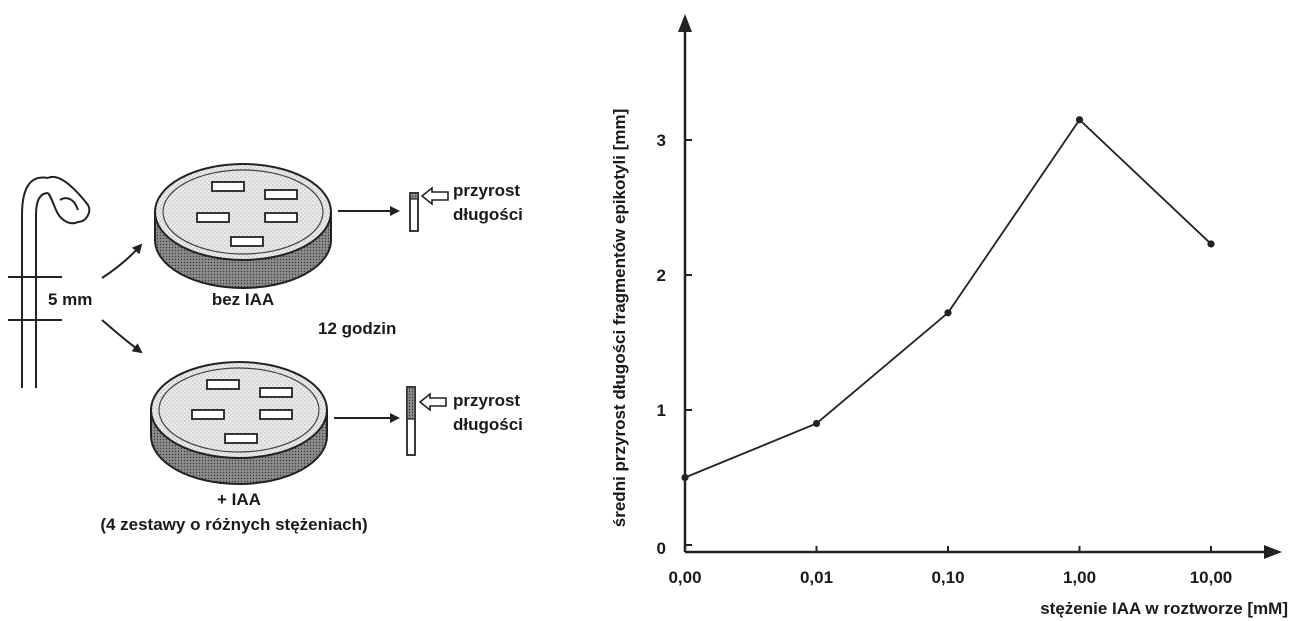 The width and height of the screenshot is (1290, 621). Describe the element at coordinates (816, 577) in the screenshot. I see `x-tick-label: 0,01` at that location.